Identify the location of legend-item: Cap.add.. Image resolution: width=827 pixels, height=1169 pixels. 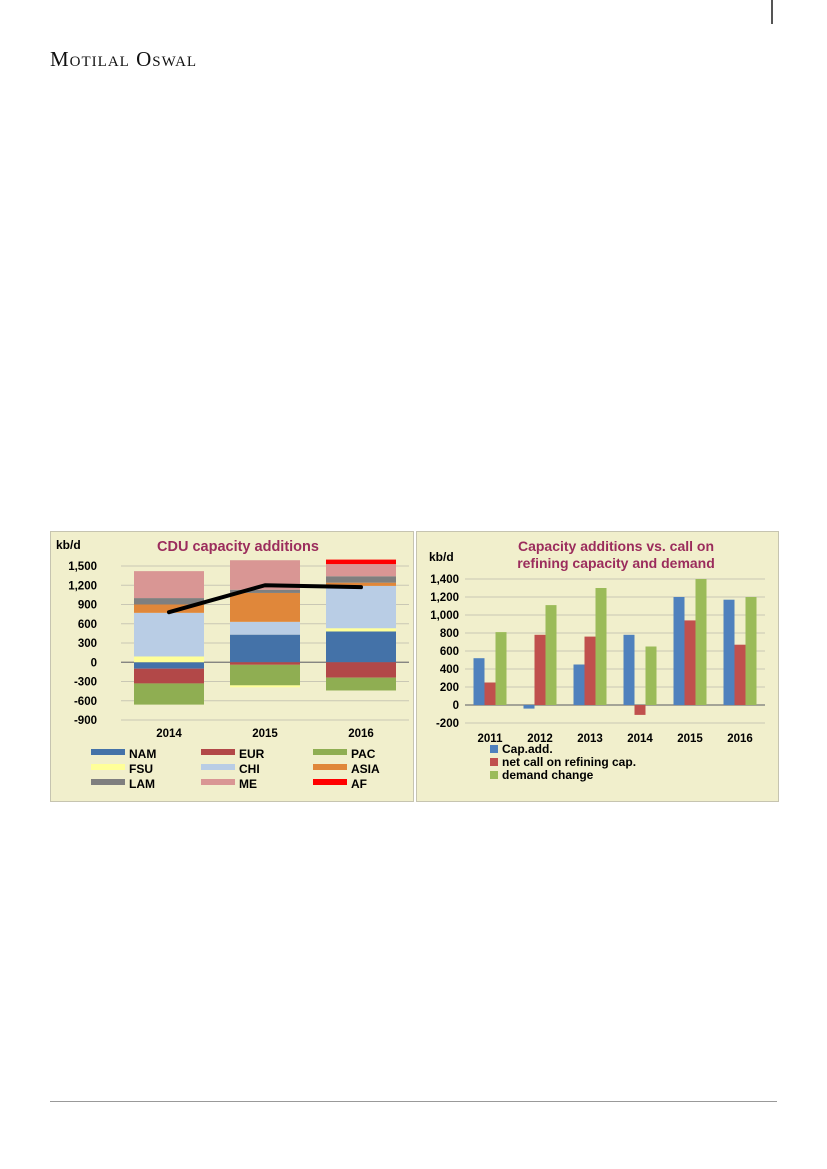
(521, 749).